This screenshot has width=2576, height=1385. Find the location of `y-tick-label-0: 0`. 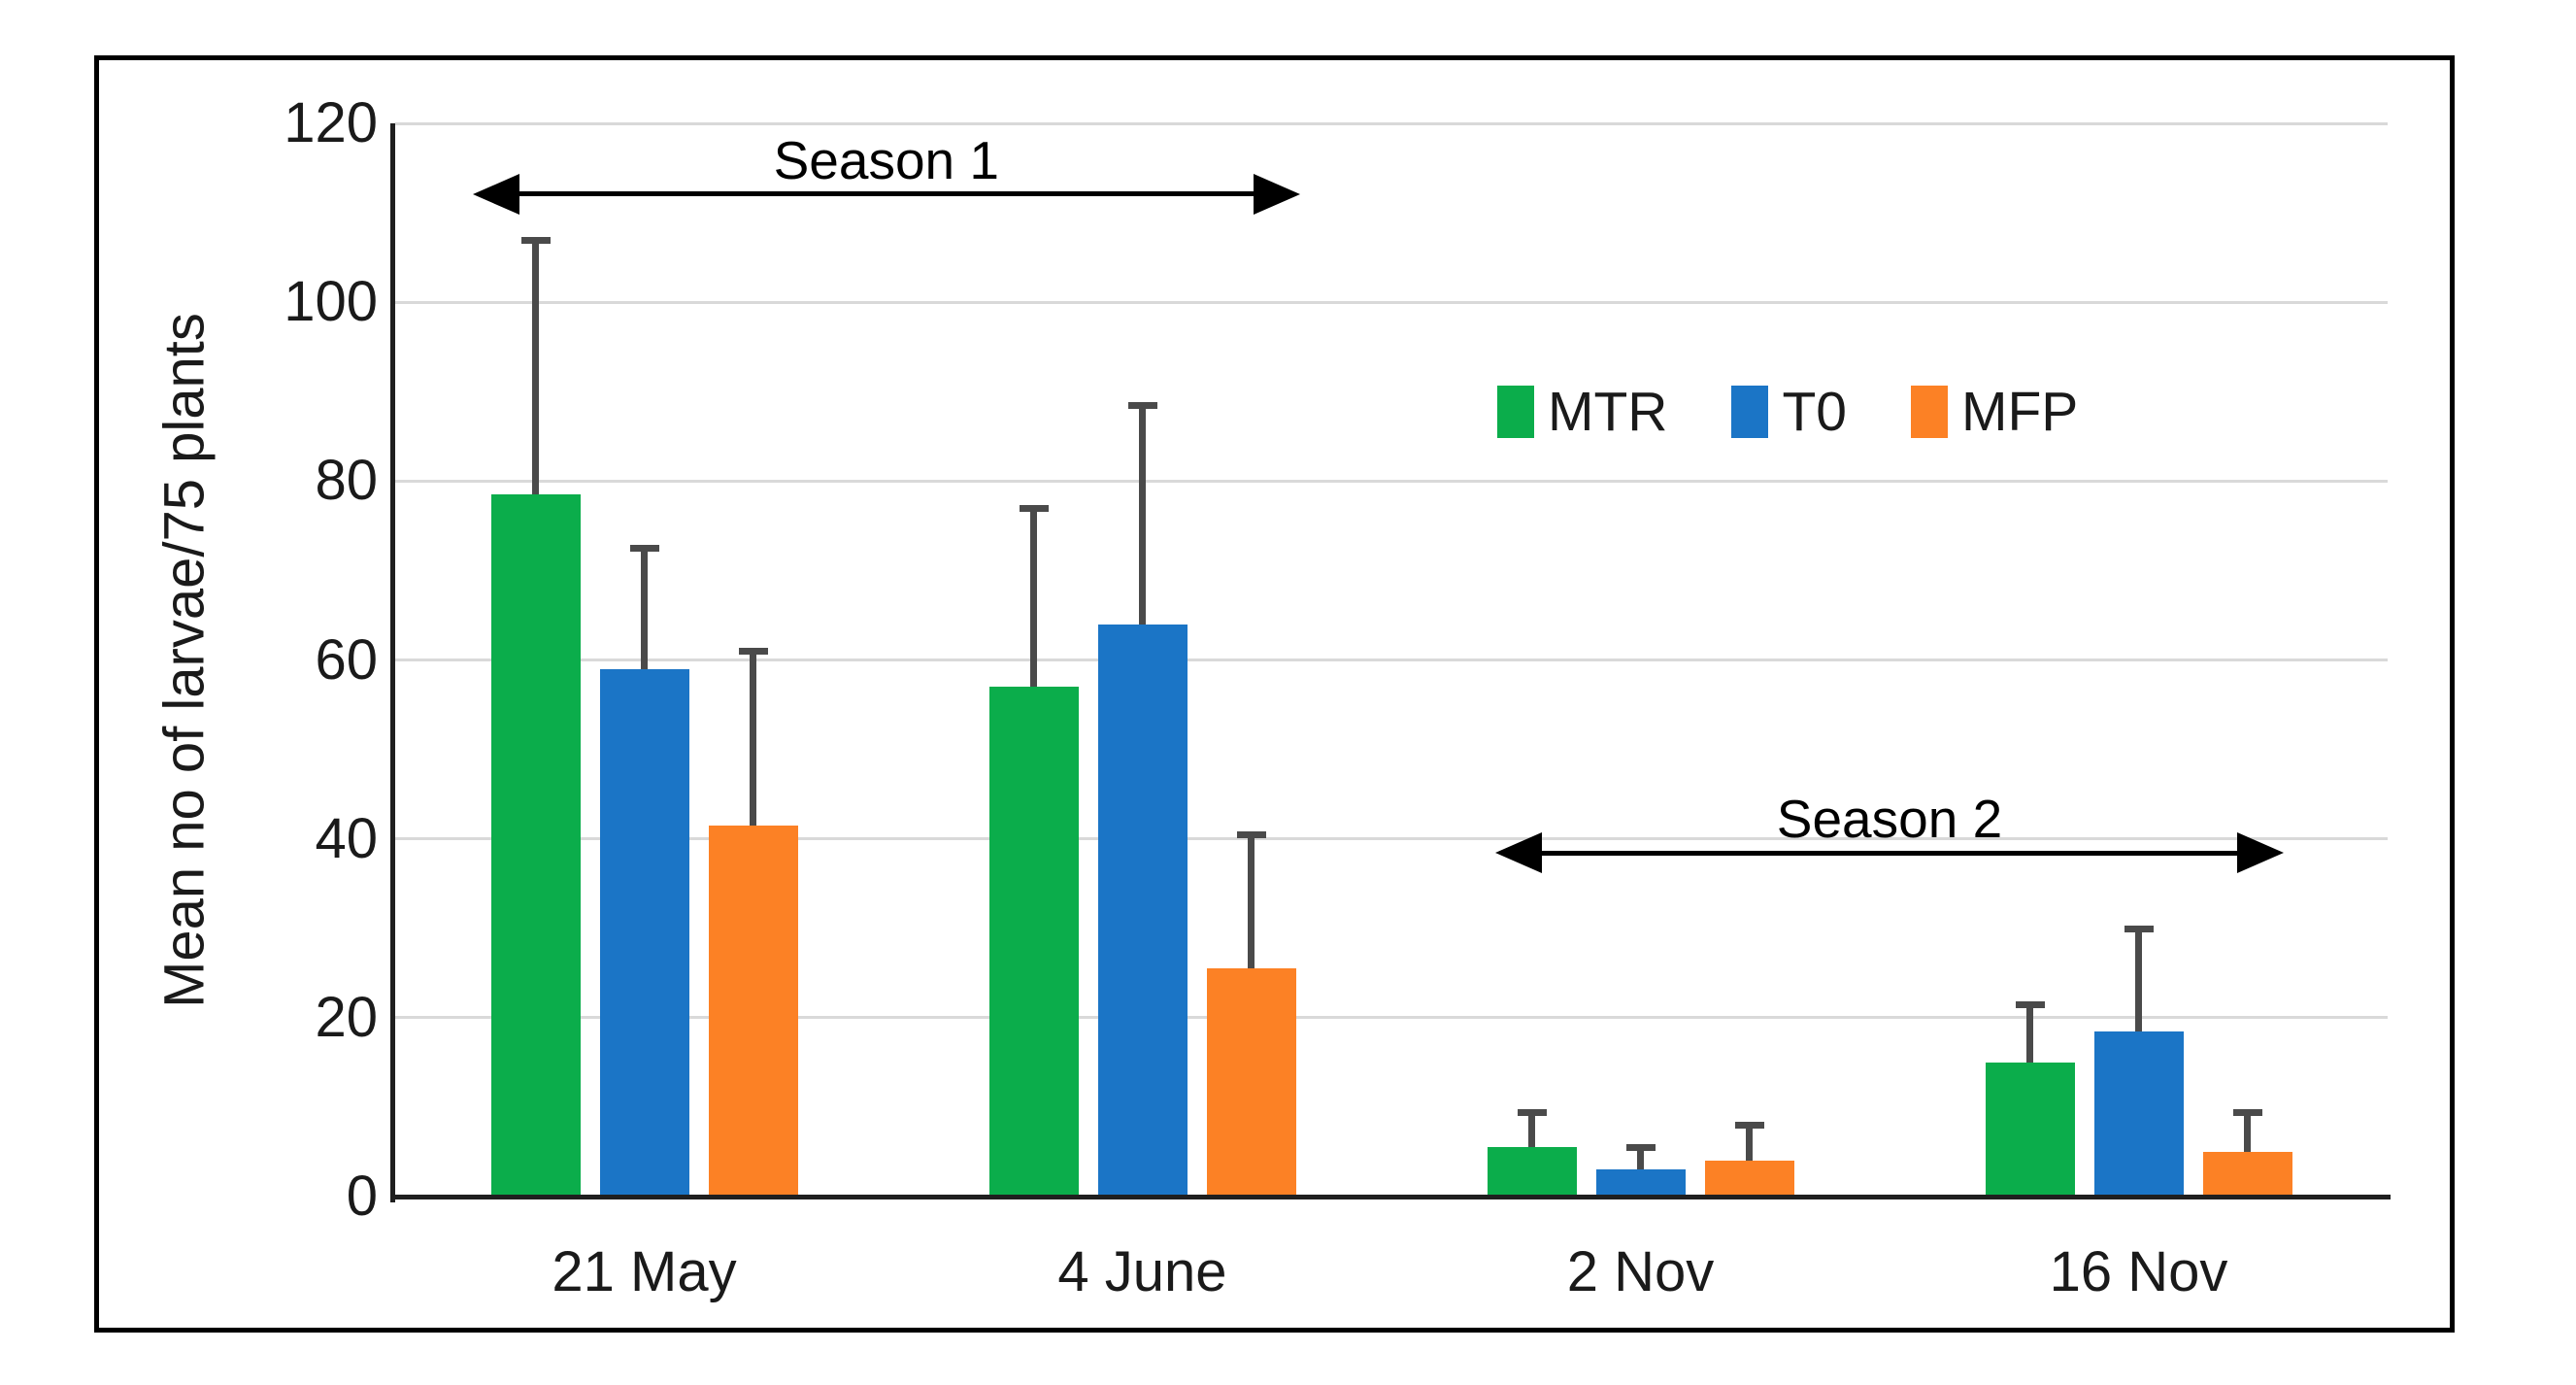

y-tick-label-0: 0 is located at coordinates (362, 1196).